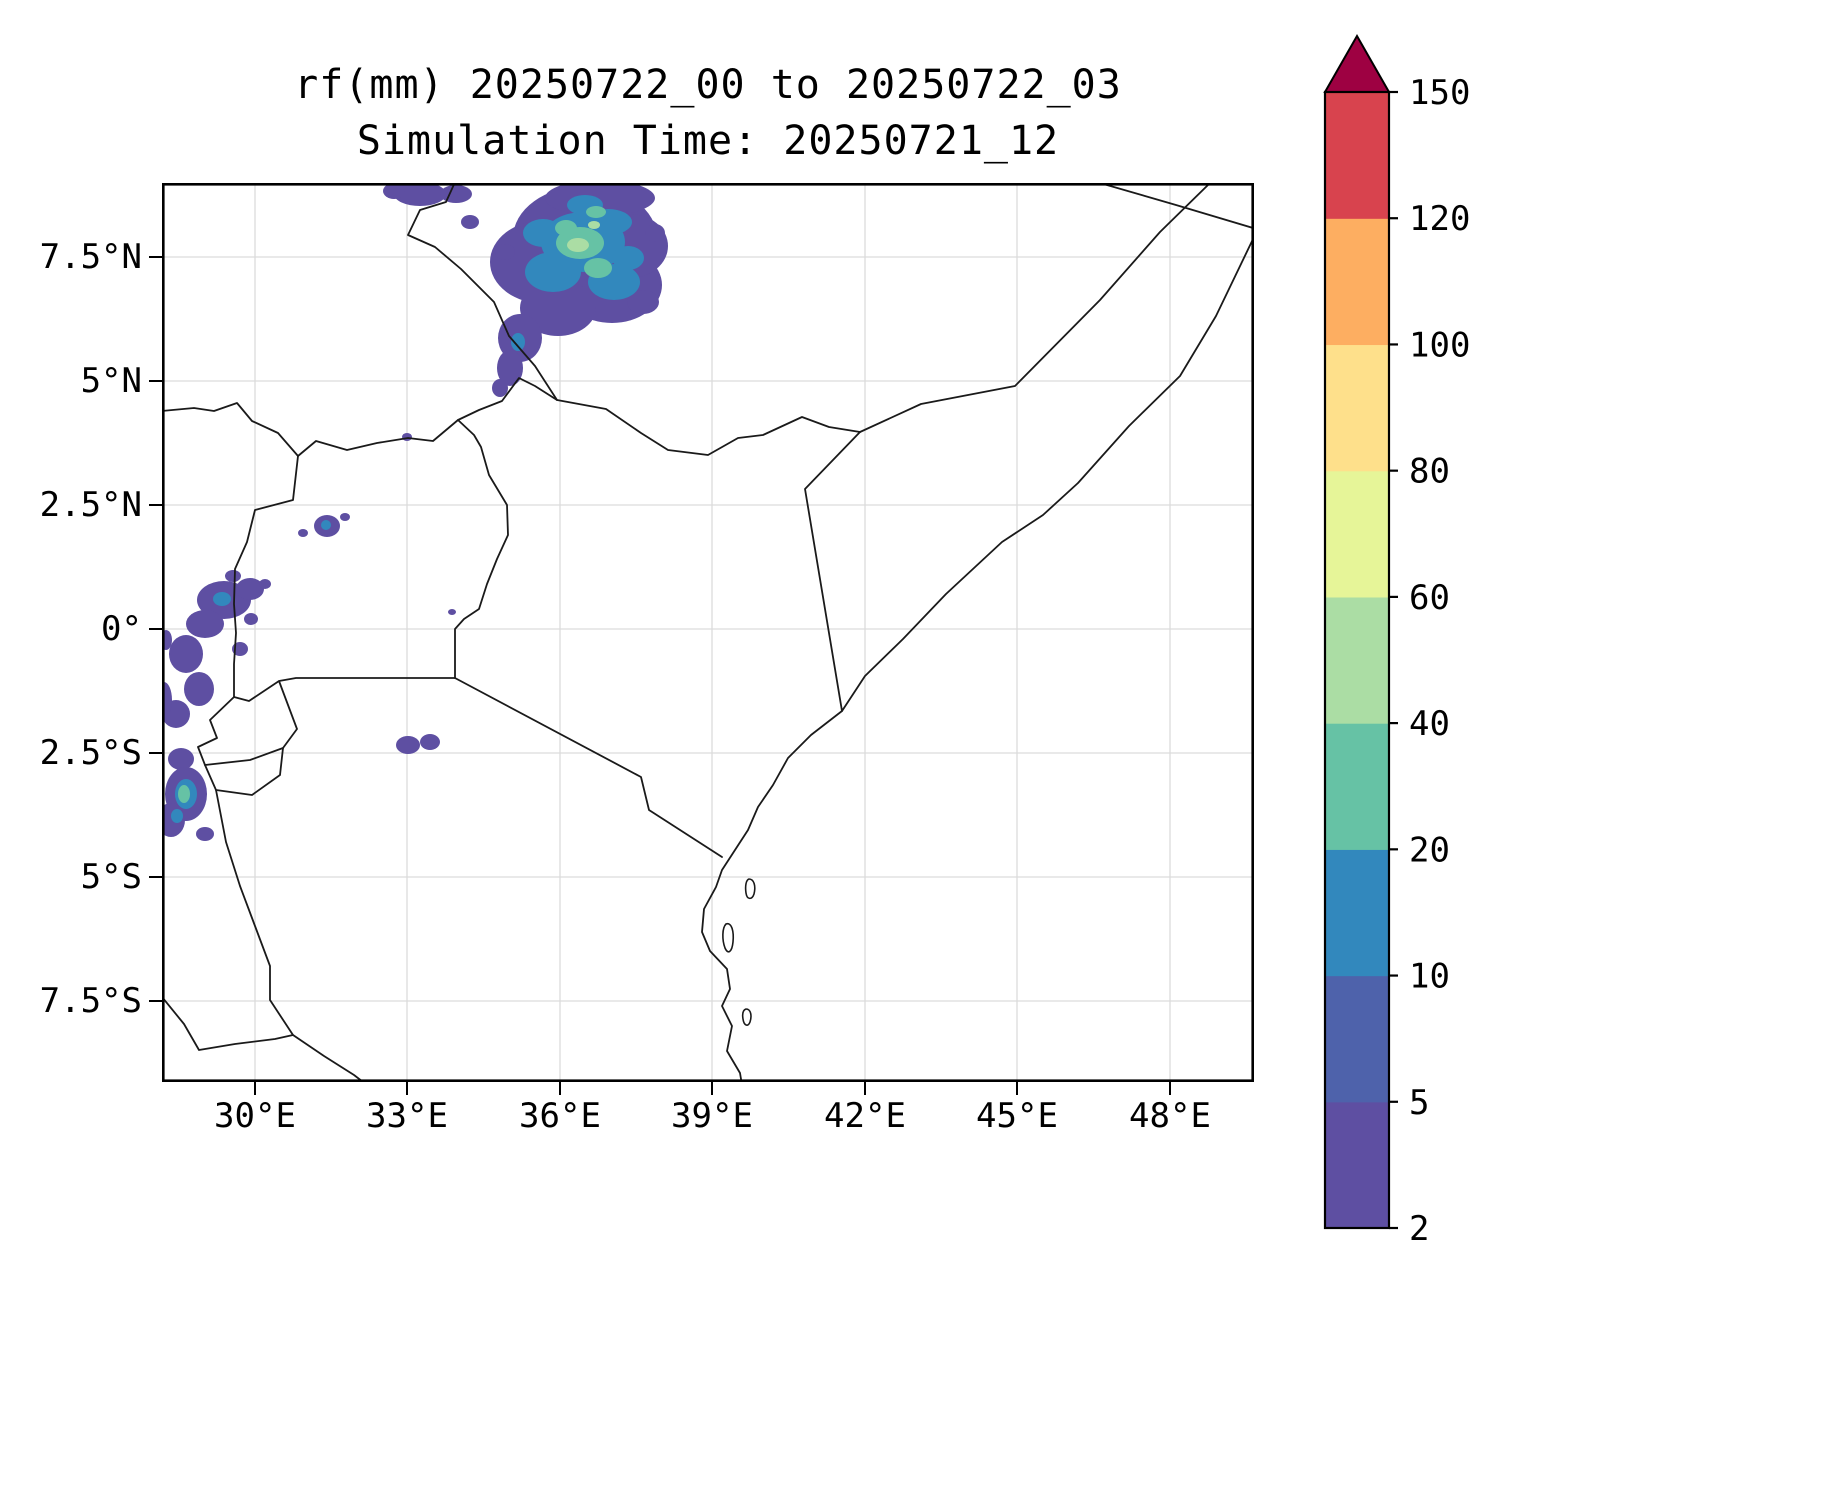 This screenshot has width=1833, height=1500. What do you see at coordinates (1357, 63) in the screenshot?
I see `colorbar-extend-triangle` at bounding box center [1357, 63].